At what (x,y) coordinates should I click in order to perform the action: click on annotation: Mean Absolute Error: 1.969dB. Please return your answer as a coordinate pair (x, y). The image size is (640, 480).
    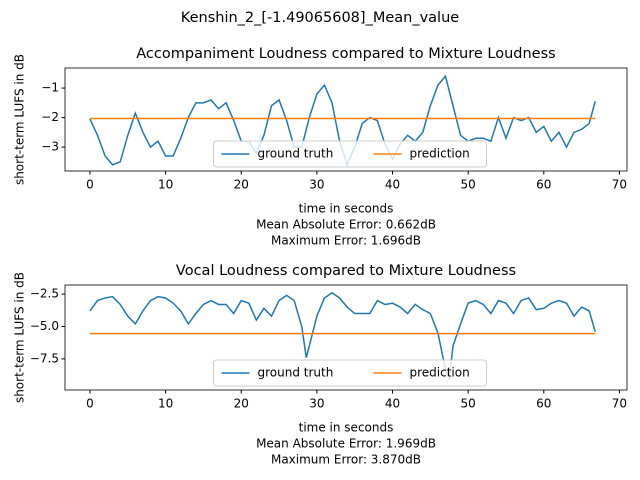
    Looking at the image, I should click on (346, 444).